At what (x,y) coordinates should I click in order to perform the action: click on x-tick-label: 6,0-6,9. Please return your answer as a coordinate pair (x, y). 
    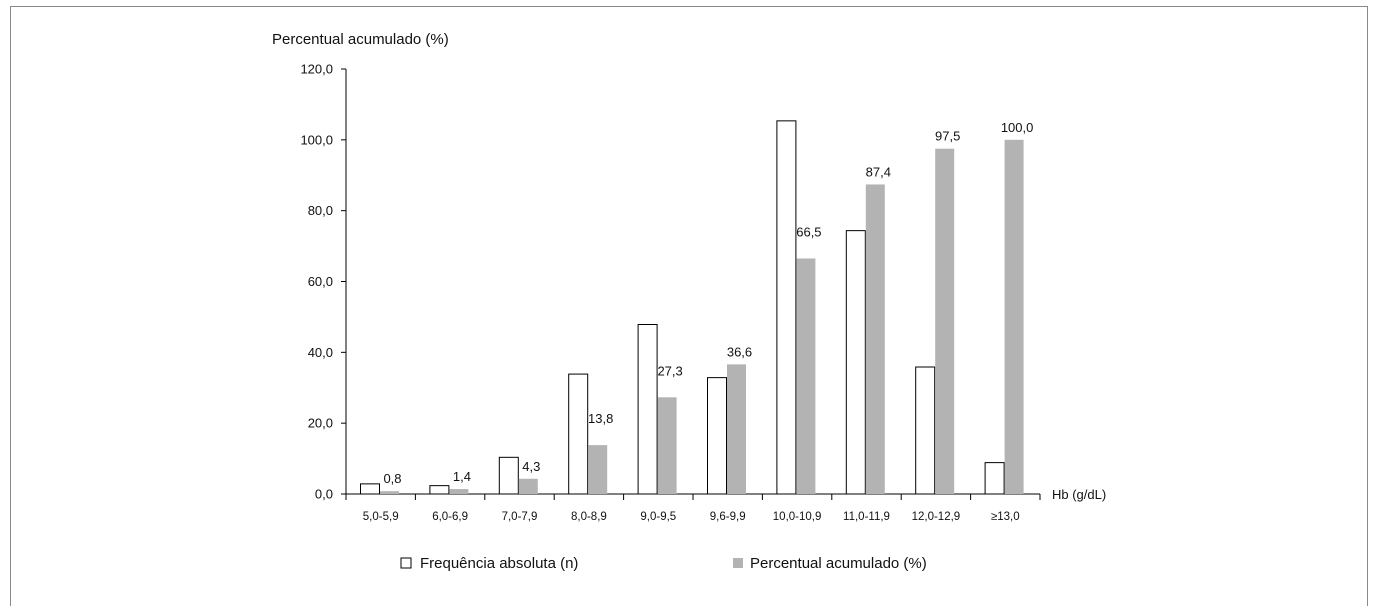
    Looking at the image, I should click on (450, 517).